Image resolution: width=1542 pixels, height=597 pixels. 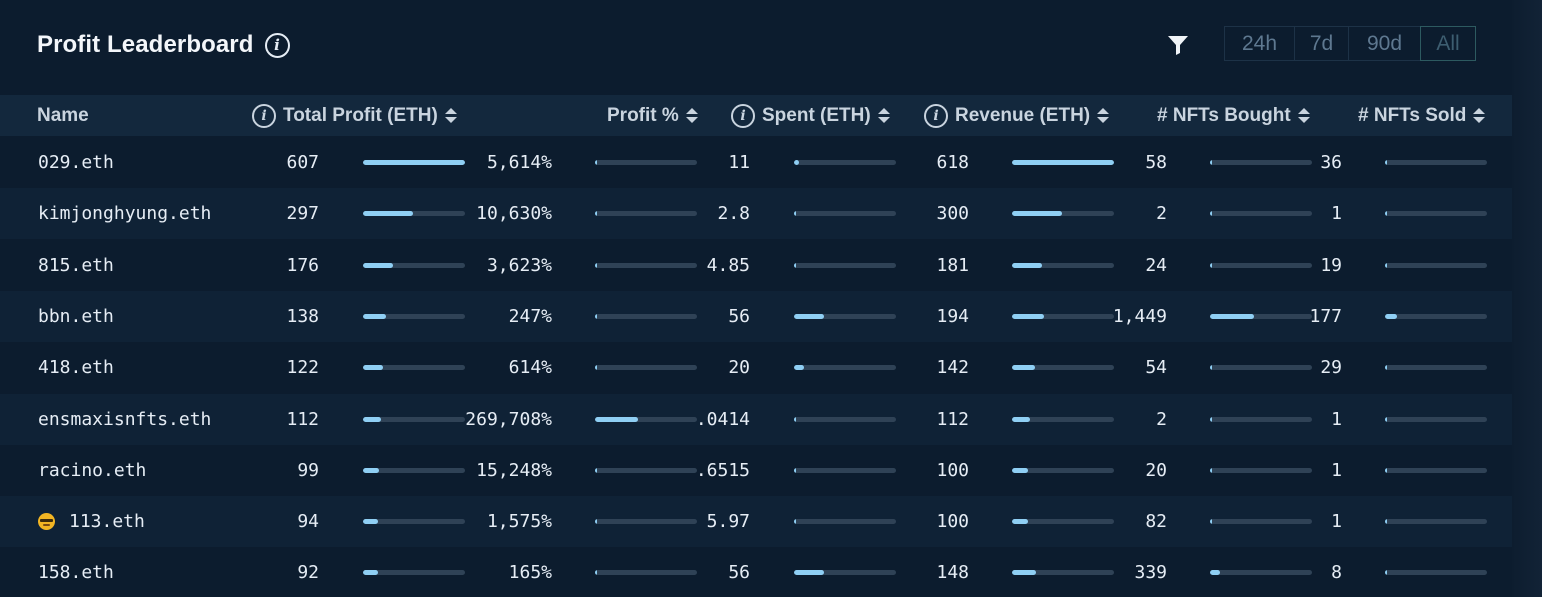 I want to click on title-group: Profit Leaderboard i, so click(x=163, y=45).